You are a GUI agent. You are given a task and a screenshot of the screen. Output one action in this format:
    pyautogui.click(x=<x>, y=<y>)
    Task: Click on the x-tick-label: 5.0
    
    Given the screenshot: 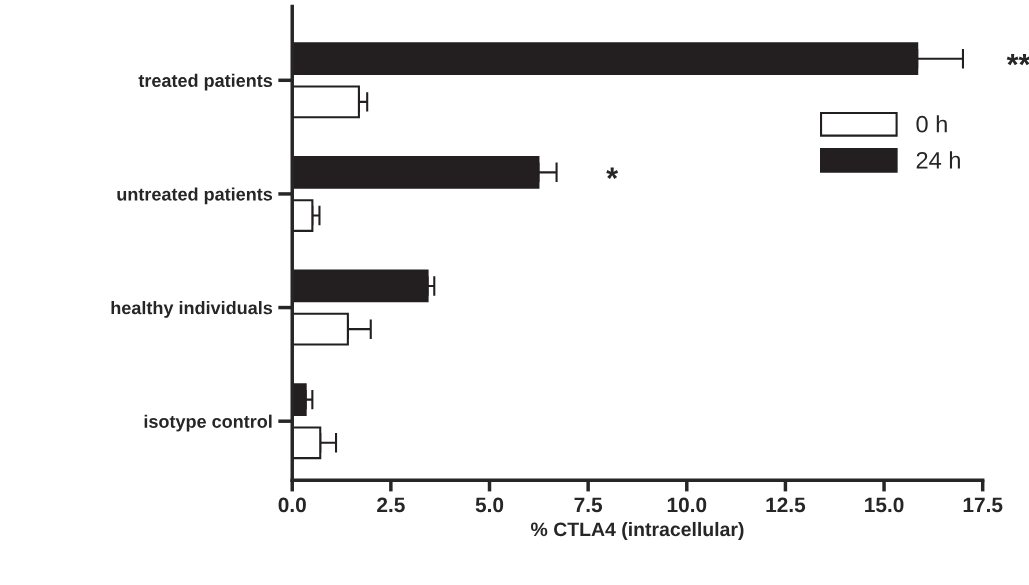 What is the action you would take?
    pyautogui.click(x=489, y=505)
    